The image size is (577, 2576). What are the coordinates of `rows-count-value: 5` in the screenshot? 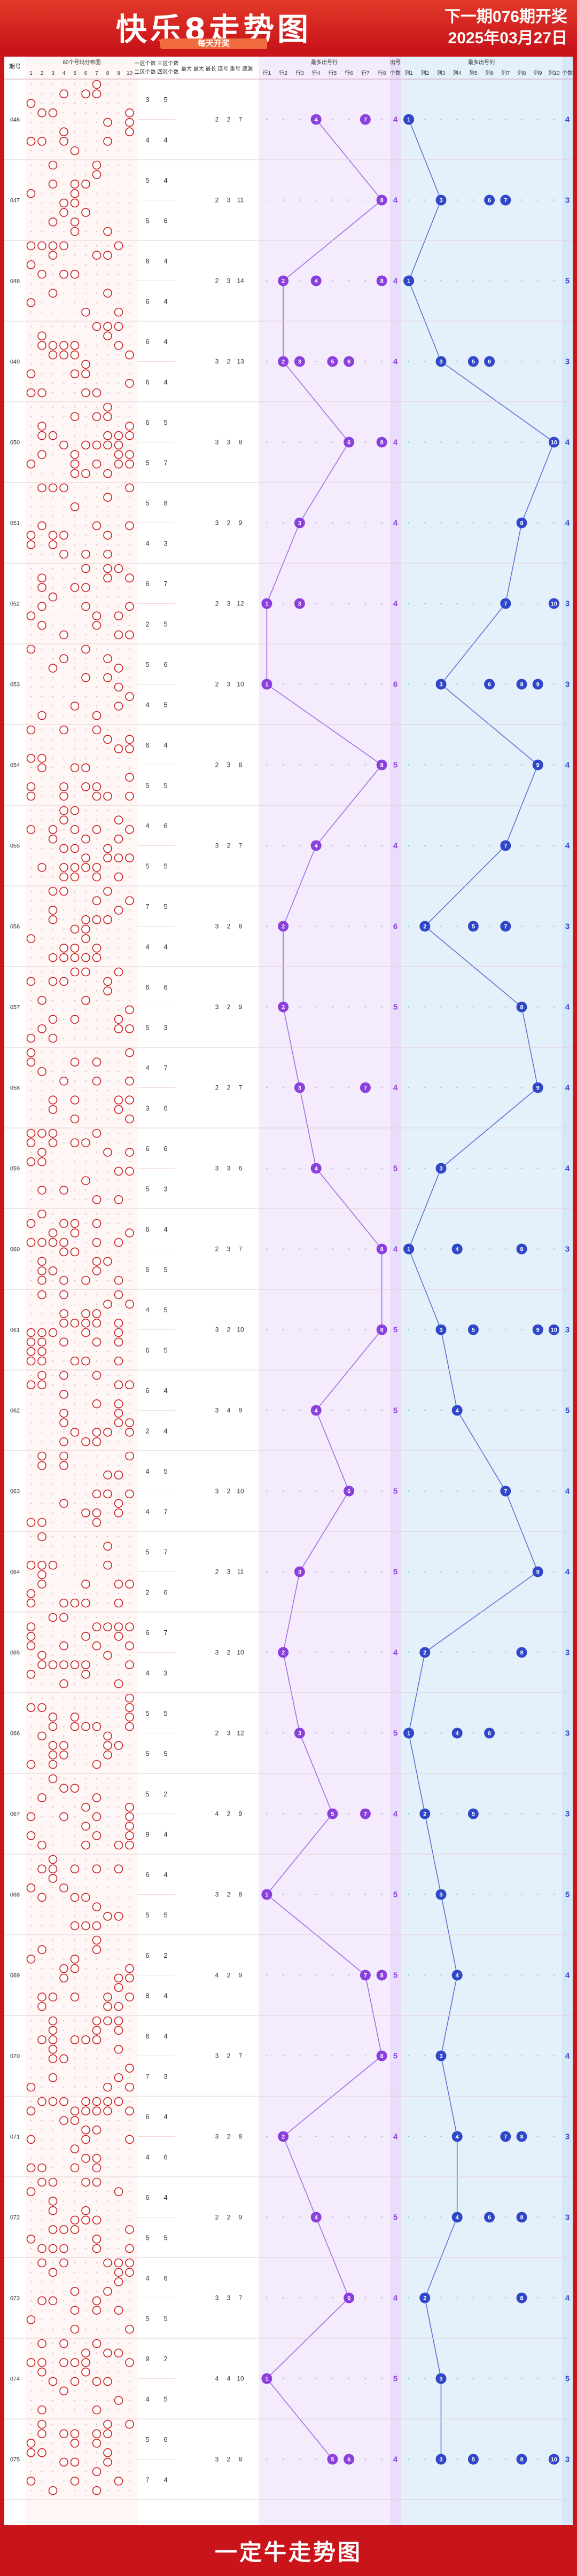 It's located at (395, 1007).